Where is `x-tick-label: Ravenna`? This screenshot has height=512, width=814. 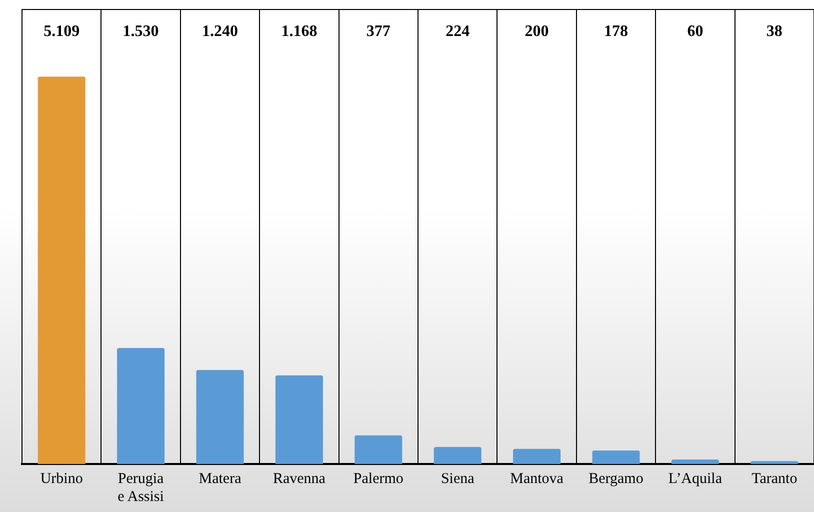 x-tick-label: Ravenna is located at coordinates (299, 478).